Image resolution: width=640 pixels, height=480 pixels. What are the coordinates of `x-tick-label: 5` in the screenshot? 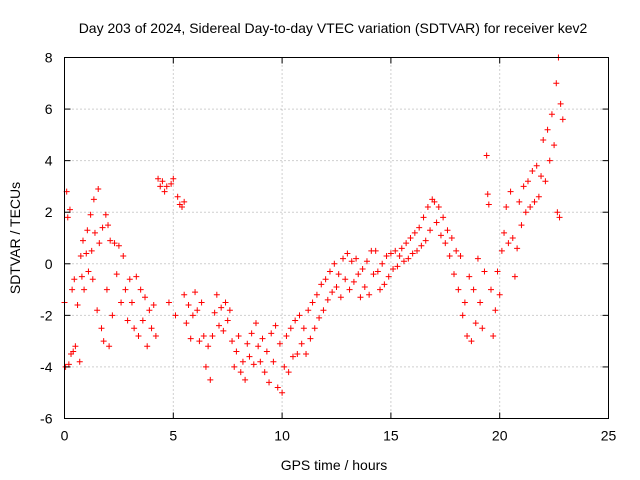 It's located at (173, 436).